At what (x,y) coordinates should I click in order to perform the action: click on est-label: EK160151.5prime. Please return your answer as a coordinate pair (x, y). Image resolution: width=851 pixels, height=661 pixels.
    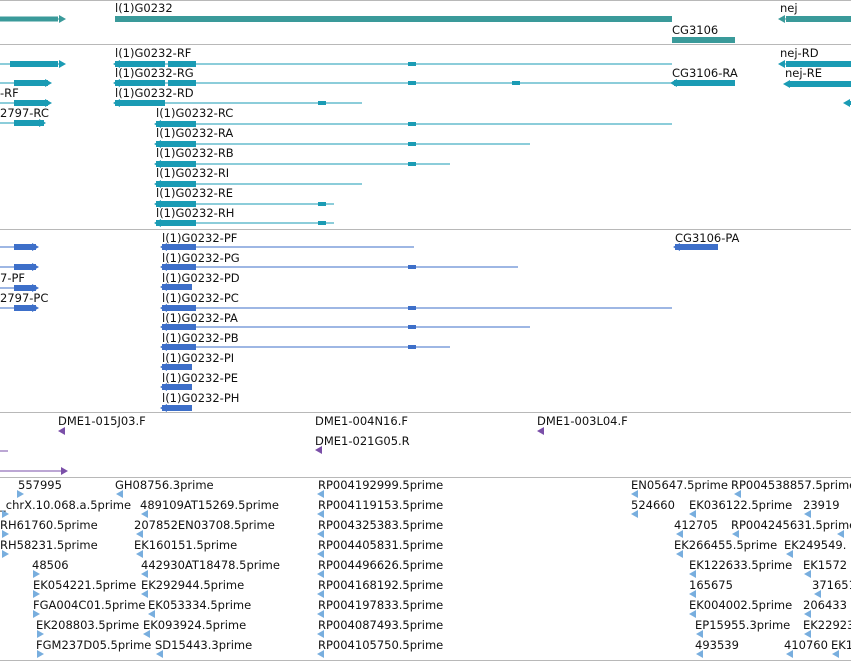
    Looking at the image, I should click on (186, 545).